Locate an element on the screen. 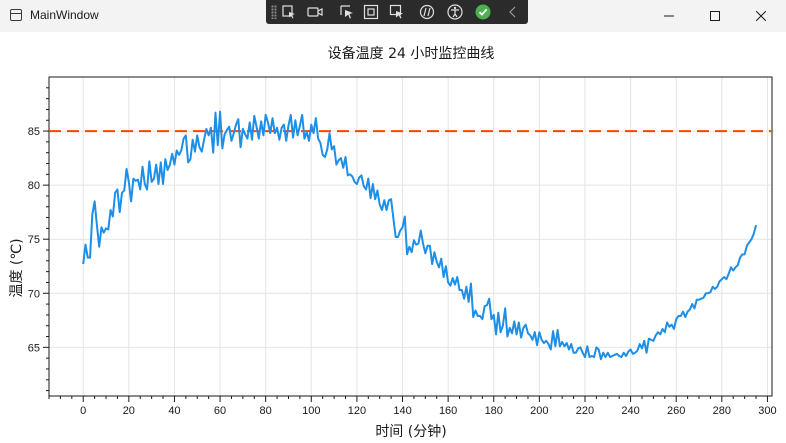  maximize-icon is located at coordinates (715, 16).